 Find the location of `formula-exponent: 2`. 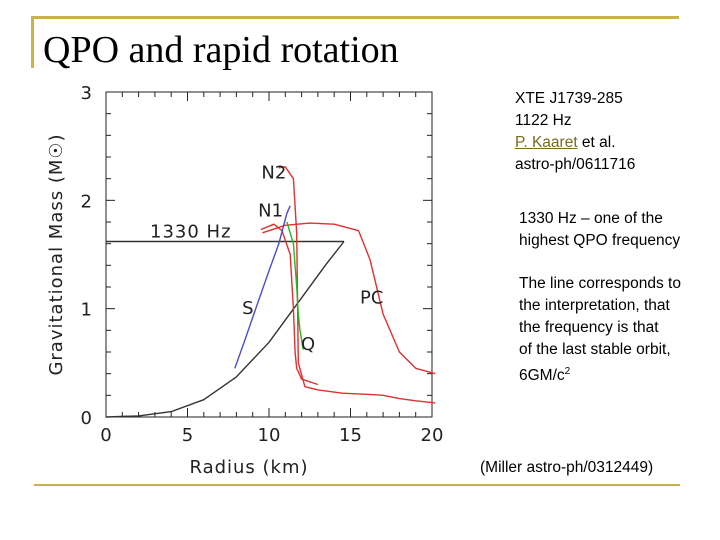

formula-exponent: 2 is located at coordinates (567, 371).